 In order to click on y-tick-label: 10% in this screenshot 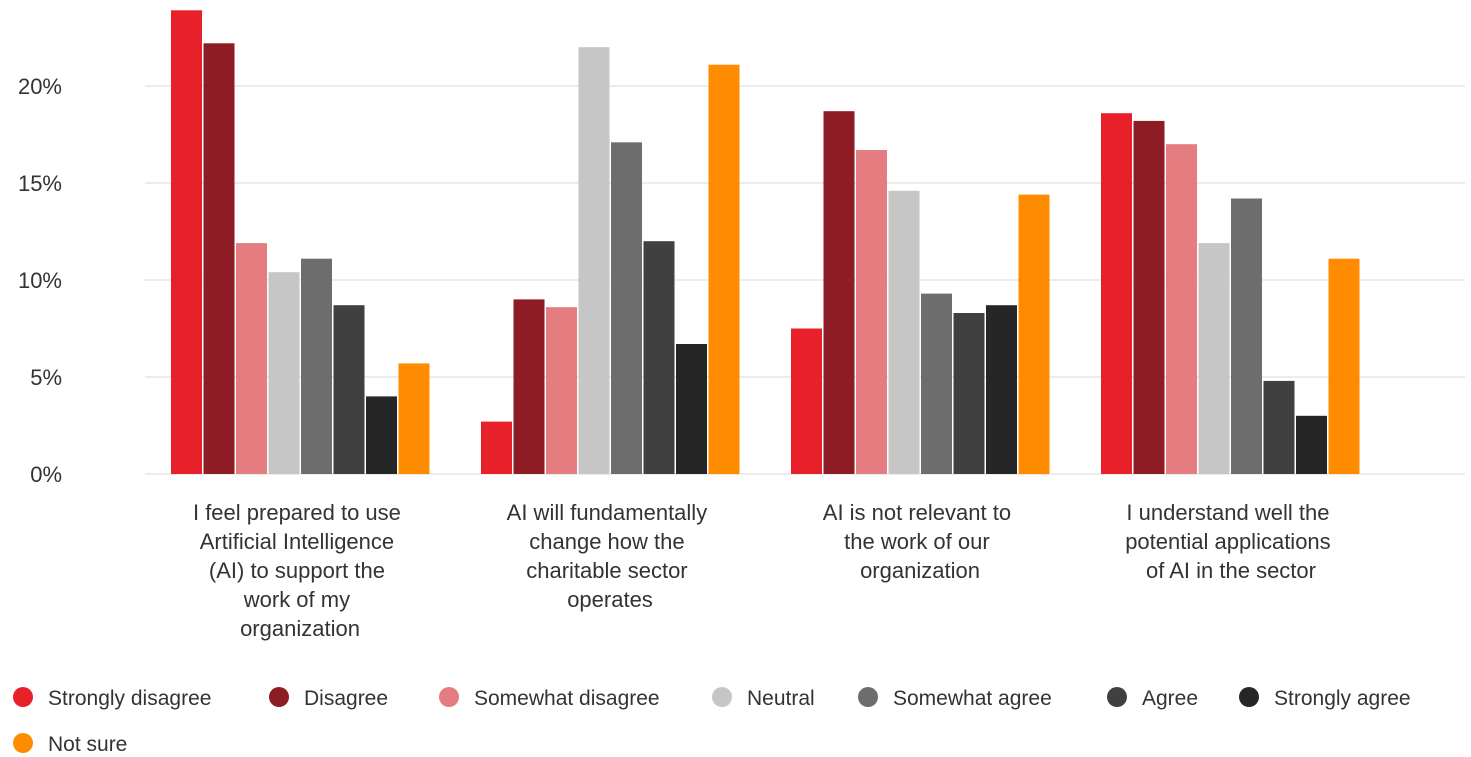, I will do `click(40, 280)`.